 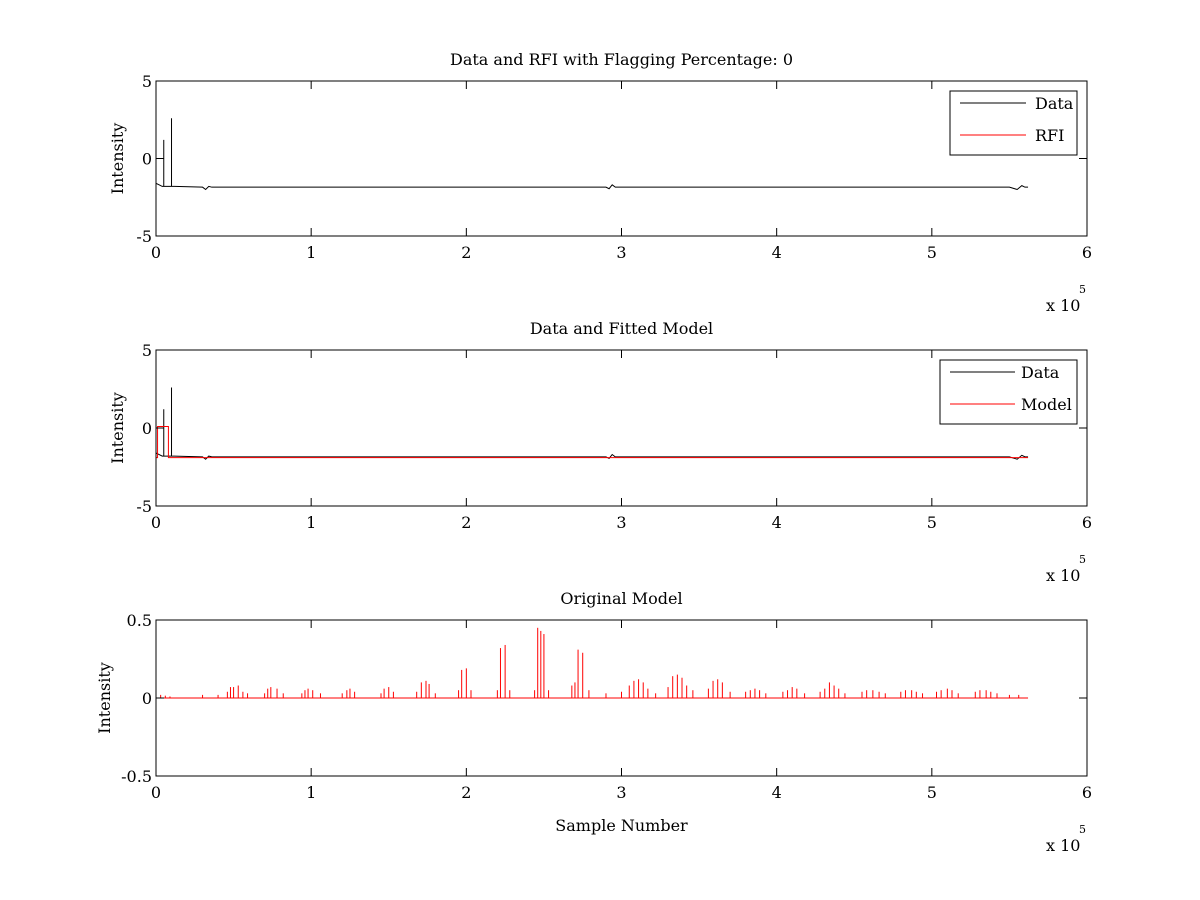 I want to click on chart-title: Data and Fitted Model, so click(x=621, y=328).